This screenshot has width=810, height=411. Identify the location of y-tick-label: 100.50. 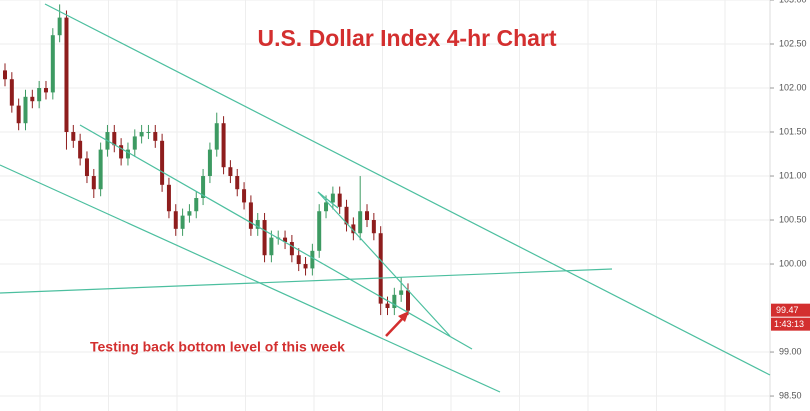
(793, 219).